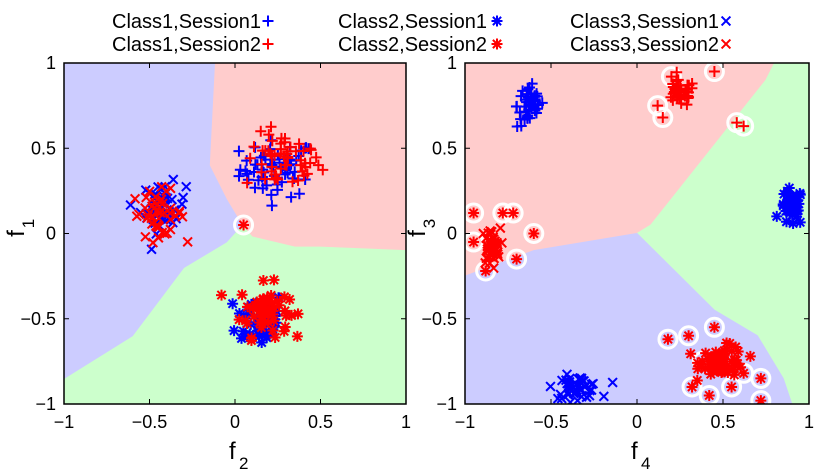  What do you see at coordinates (51, 234) in the screenshot?
I see `y-tick-label: 0` at bounding box center [51, 234].